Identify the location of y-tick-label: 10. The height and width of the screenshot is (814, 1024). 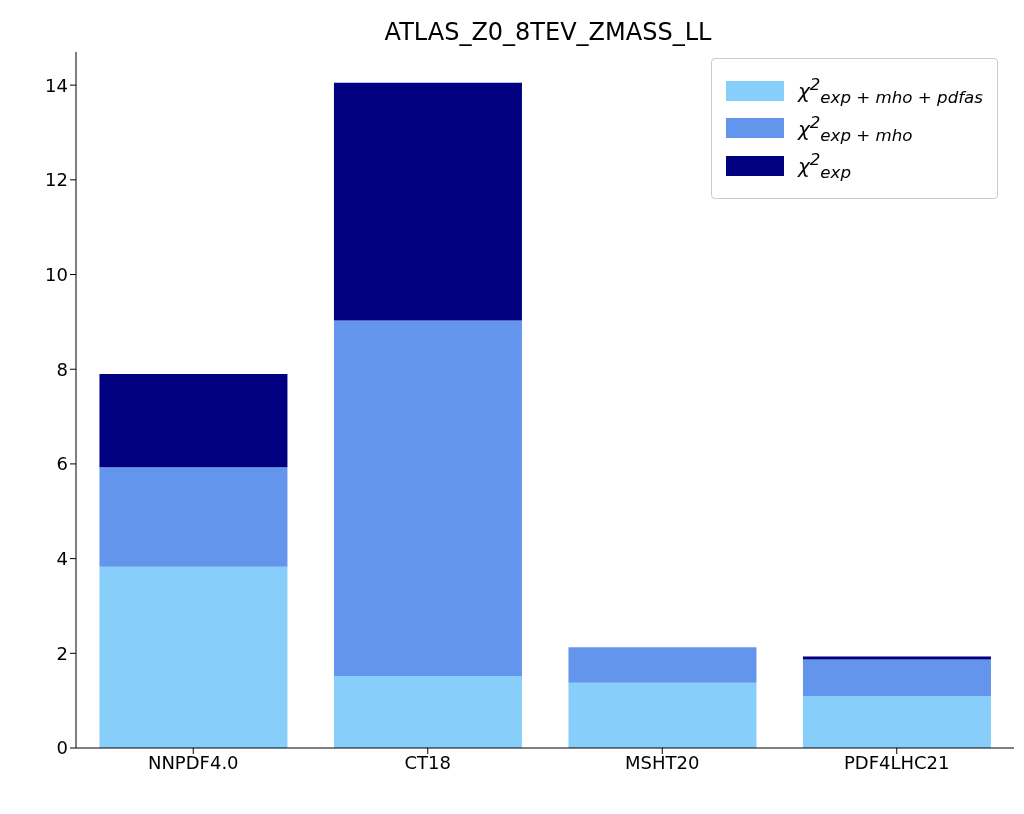
(56, 274).